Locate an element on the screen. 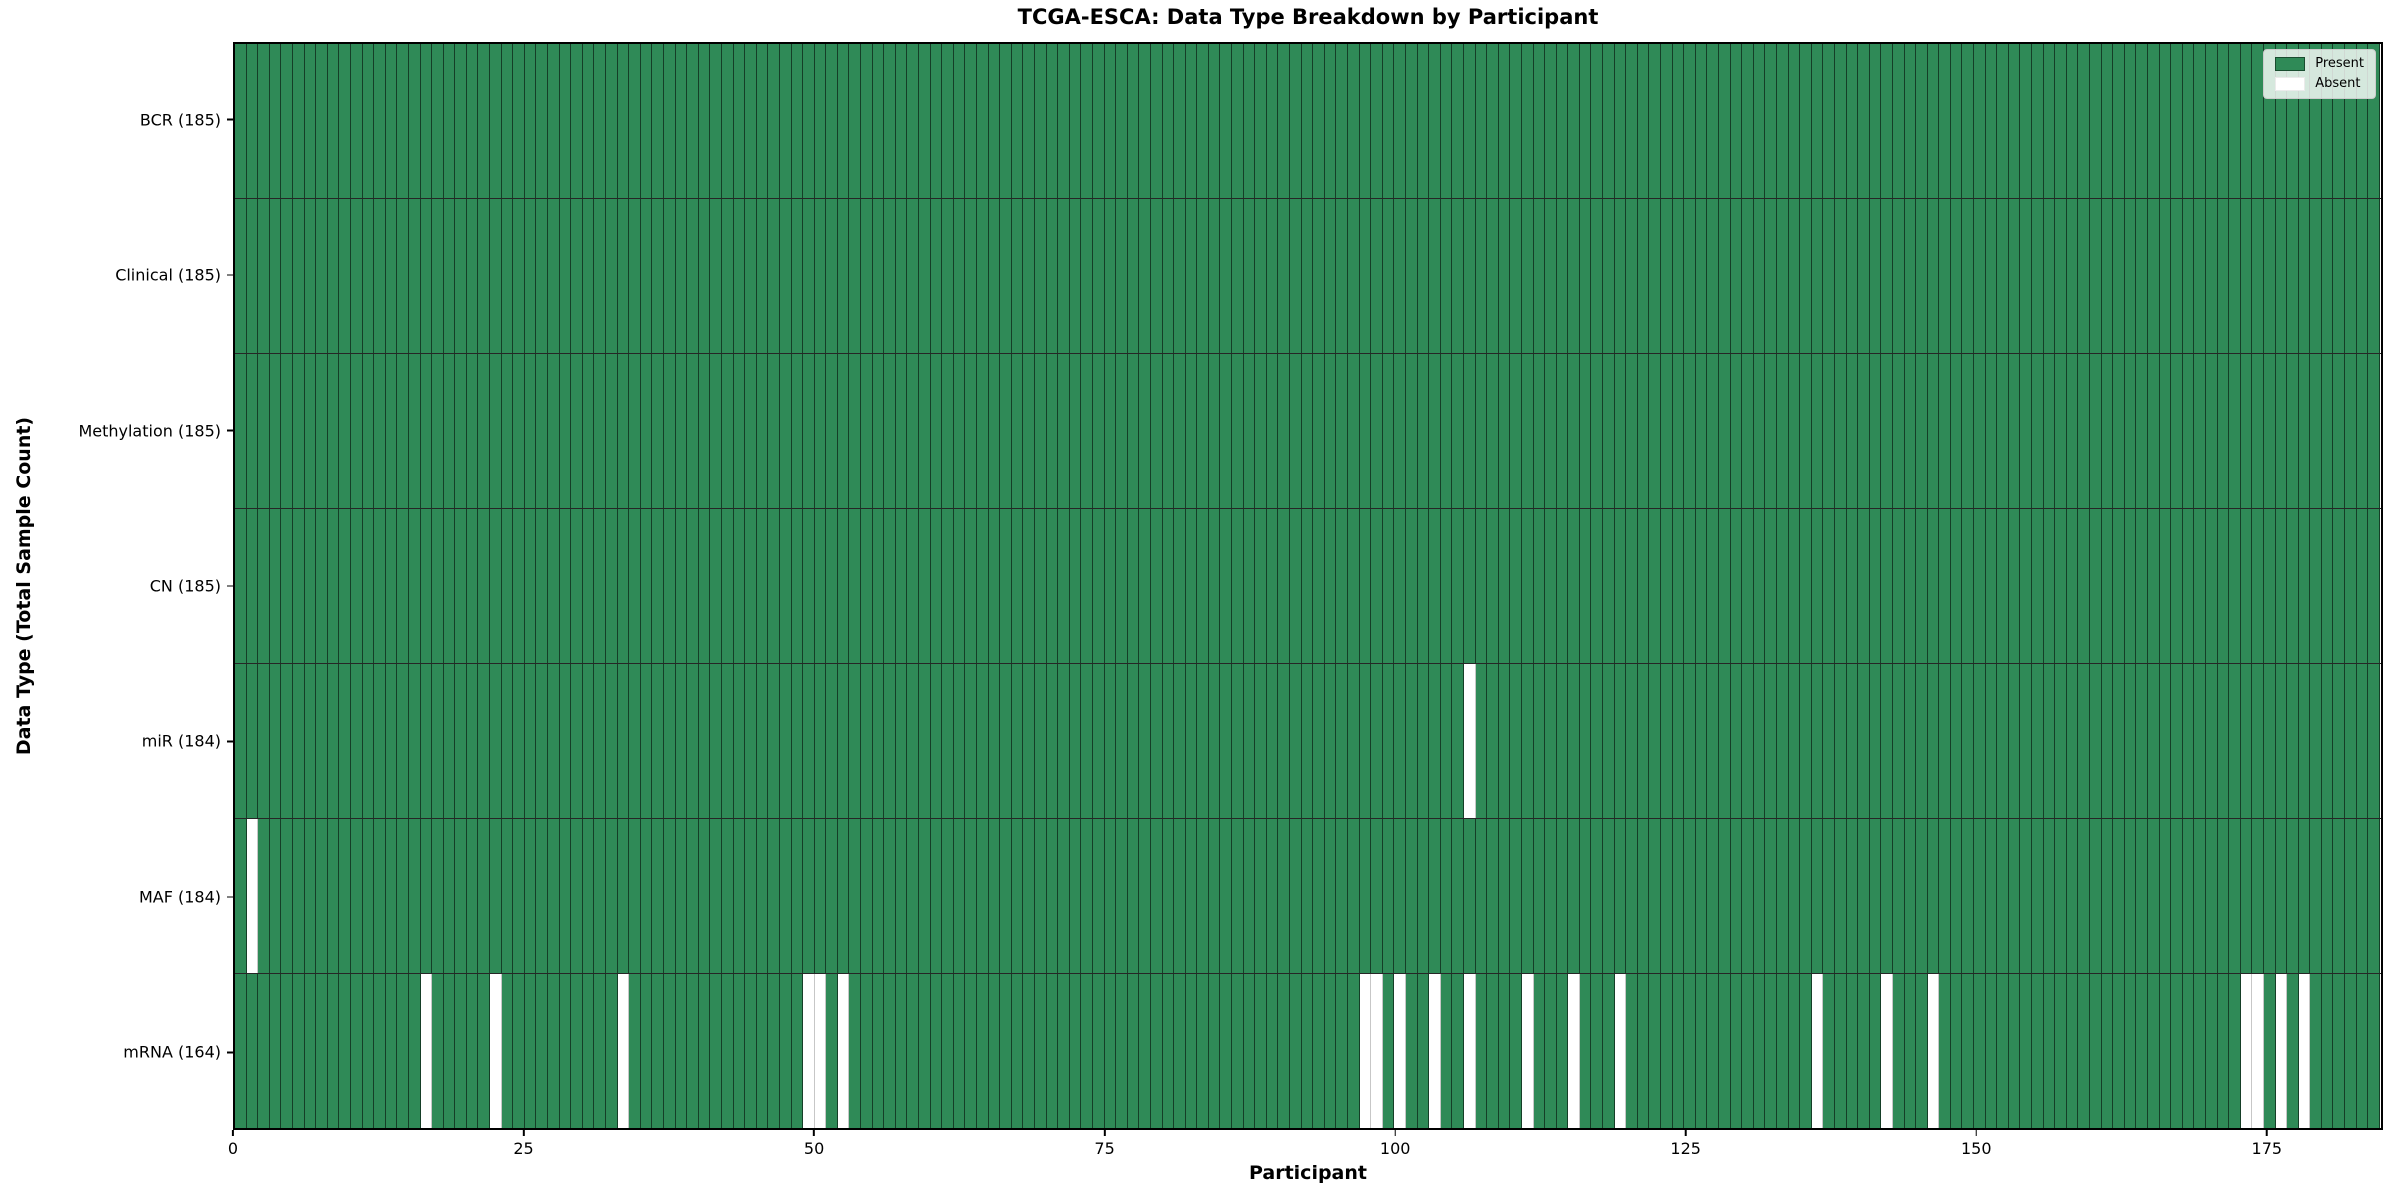 Image resolution: width=2400 pixels, height=1200 pixels. y-tick: CN (185) is located at coordinates (191, 586).